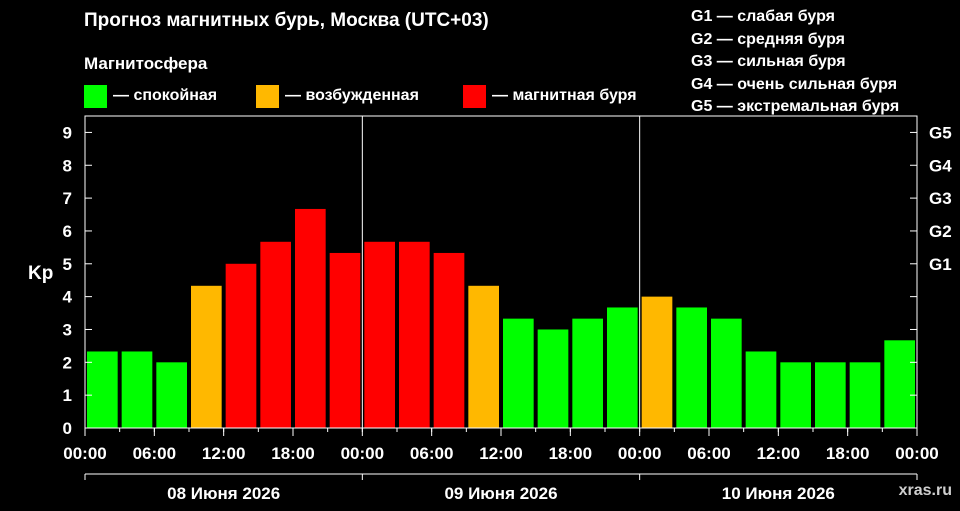  I want to click on y-tick-label: 4, so click(68, 297).